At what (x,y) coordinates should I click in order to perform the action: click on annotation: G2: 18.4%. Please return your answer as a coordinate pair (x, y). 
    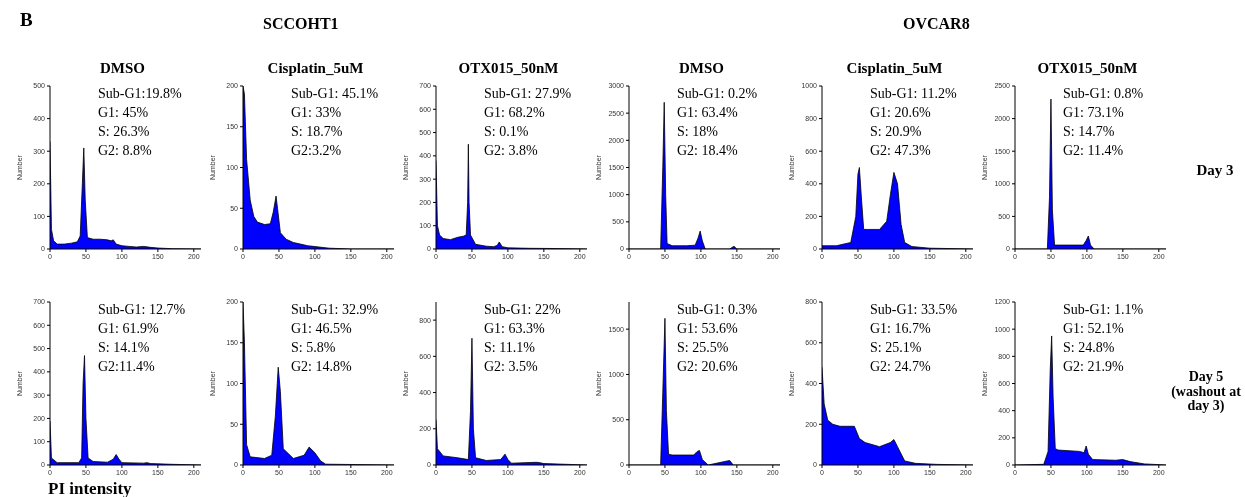
    Looking at the image, I should click on (708, 151).